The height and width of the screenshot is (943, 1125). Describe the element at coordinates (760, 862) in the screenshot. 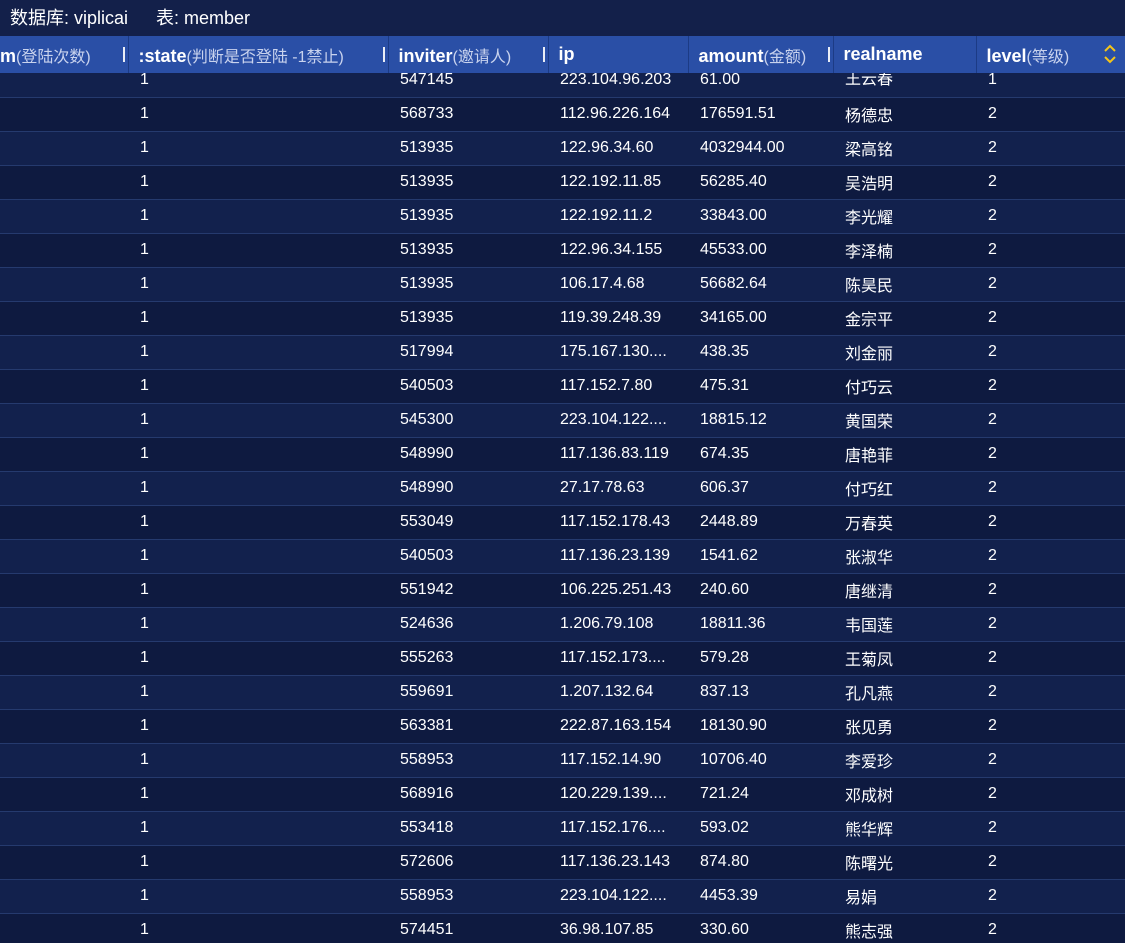

I see `cell-amount: 874.80` at that location.